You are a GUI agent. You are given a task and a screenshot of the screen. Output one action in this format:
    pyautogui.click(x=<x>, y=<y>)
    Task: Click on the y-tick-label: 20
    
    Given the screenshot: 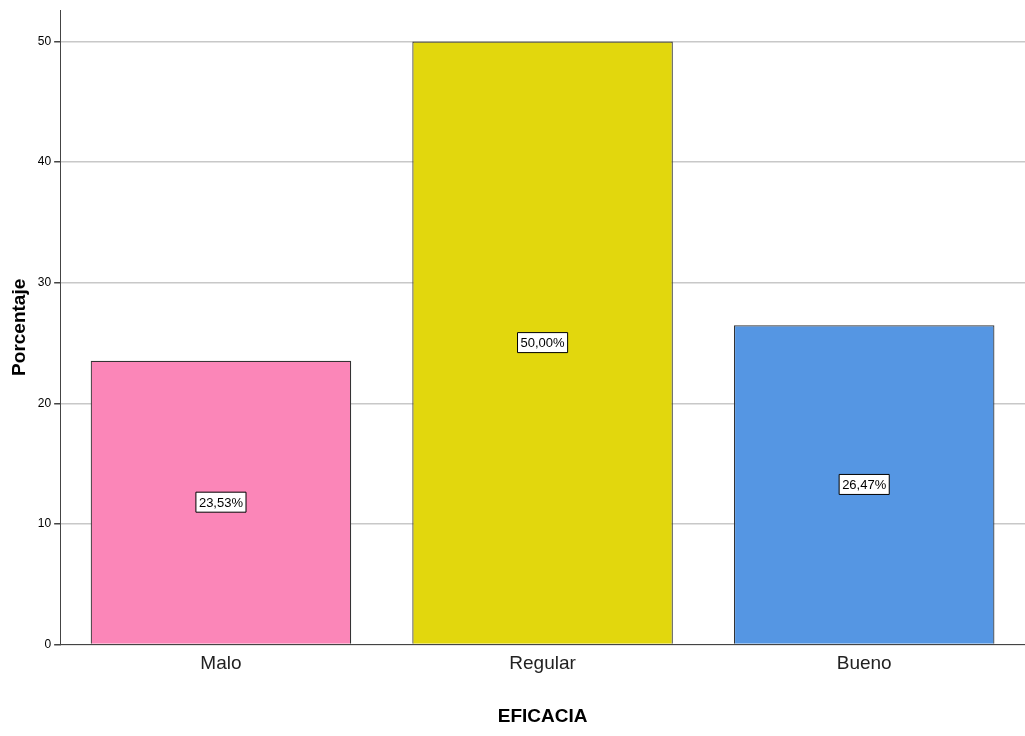 What is the action you would take?
    pyautogui.click(x=44, y=402)
    